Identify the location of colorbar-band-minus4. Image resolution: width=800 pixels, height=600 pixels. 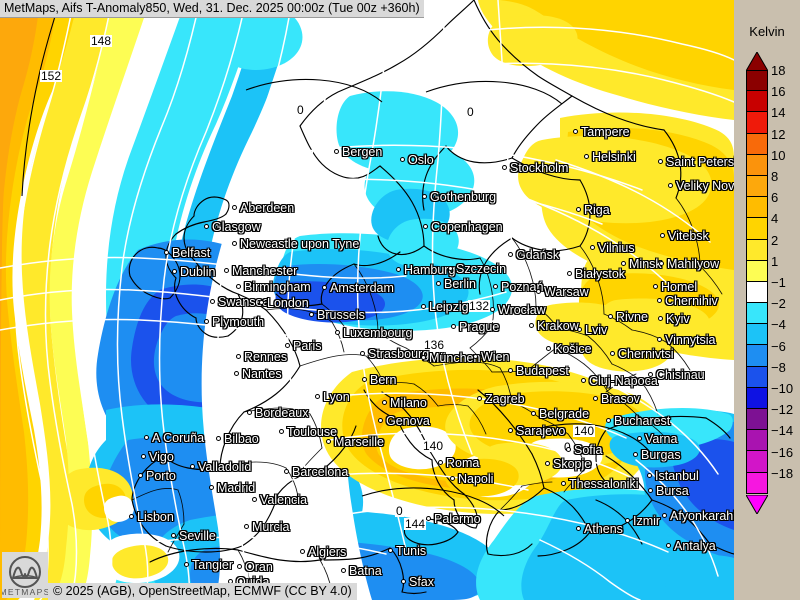
(757, 335).